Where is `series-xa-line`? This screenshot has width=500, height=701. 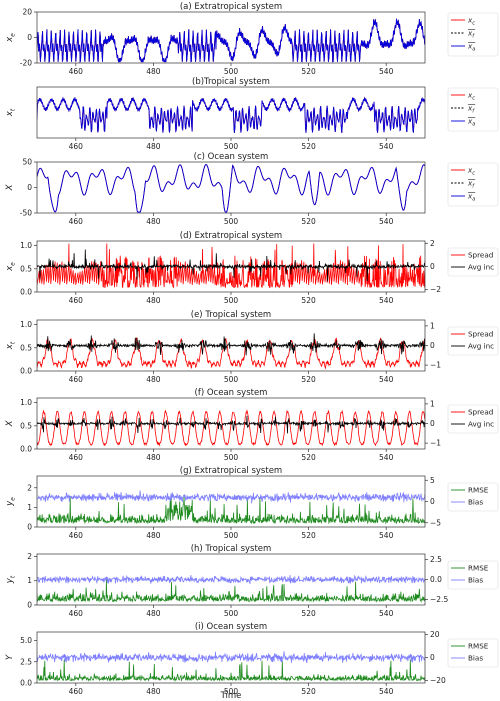 series-xa-line is located at coordinates (231, 40).